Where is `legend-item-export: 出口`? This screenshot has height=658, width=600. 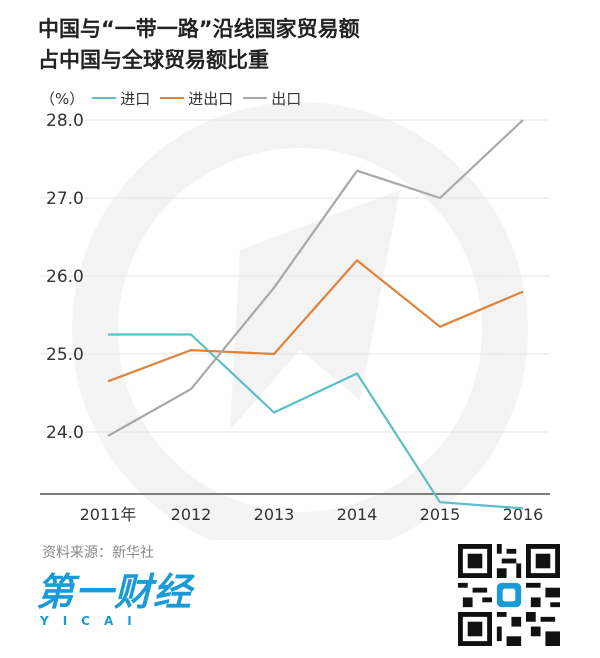 legend-item-export: 出口 is located at coordinates (272, 98).